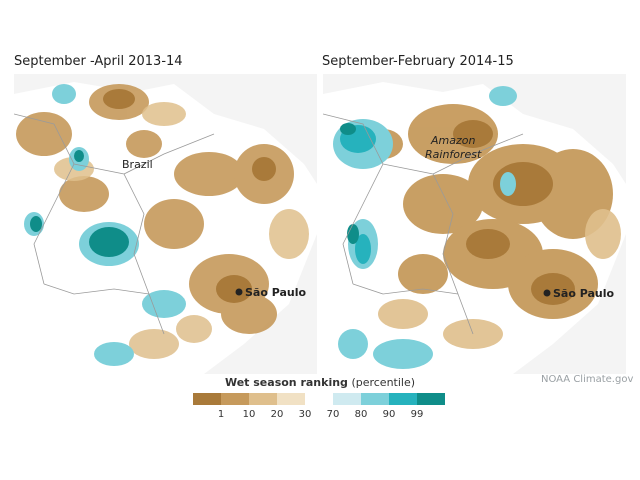  Describe the element at coordinates (389, 414) in the screenshot. I see `legend-tick-label: 90` at that location.